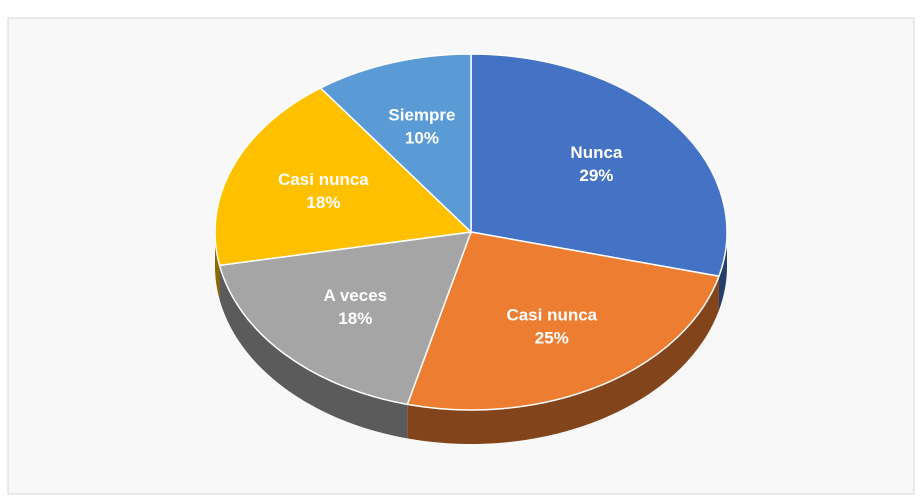  Describe the element at coordinates (421, 115) in the screenshot. I see `slice-label: Siempre` at that location.